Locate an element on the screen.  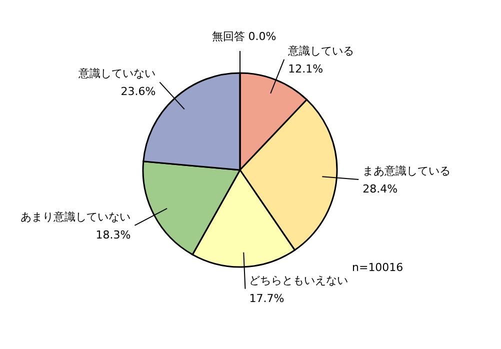
data-label: 12.1% is located at coordinates (306, 69).